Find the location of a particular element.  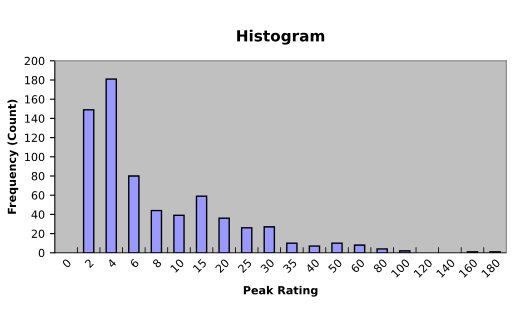

x-tick-label: 25 is located at coordinates (244, 266).